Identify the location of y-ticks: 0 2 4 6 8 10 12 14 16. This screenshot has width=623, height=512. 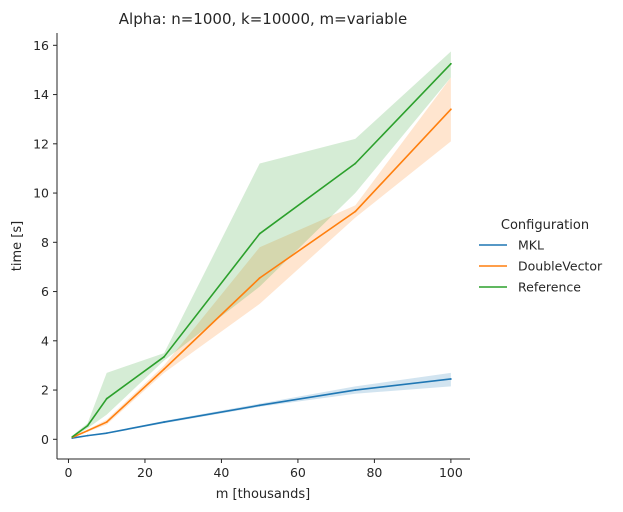
(45, 242).